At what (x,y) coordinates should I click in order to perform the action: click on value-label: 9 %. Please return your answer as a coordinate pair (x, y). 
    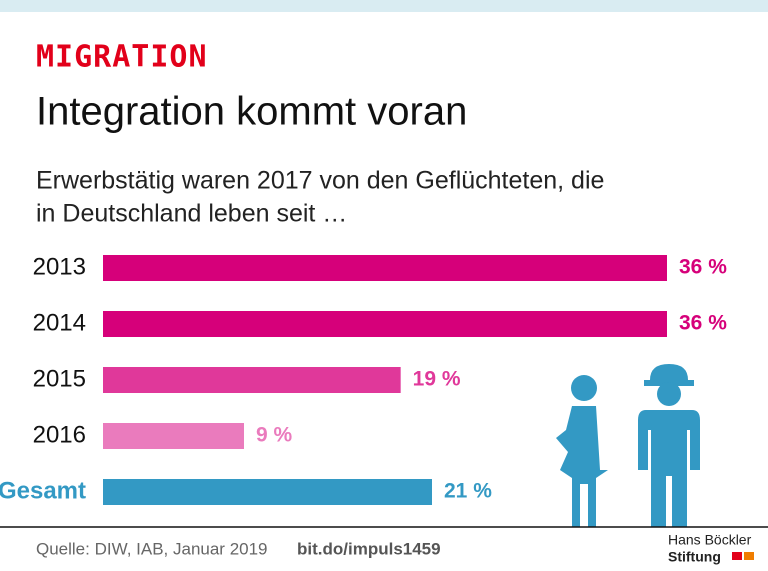
    Looking at the image, I should click on (274, 435).